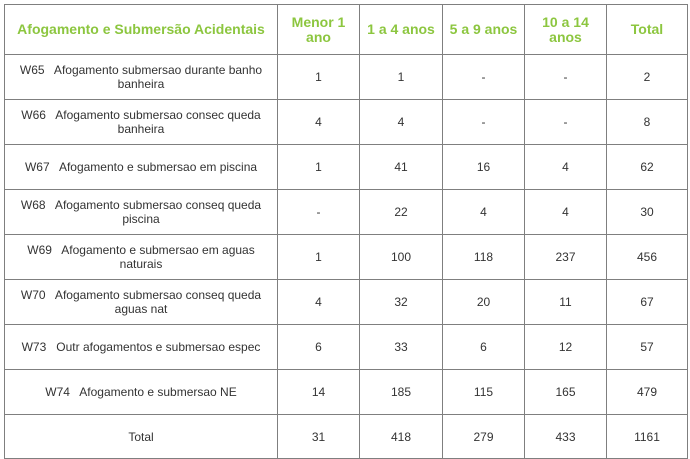  I want to click on cell-5-9: 20, so click(483, 302).